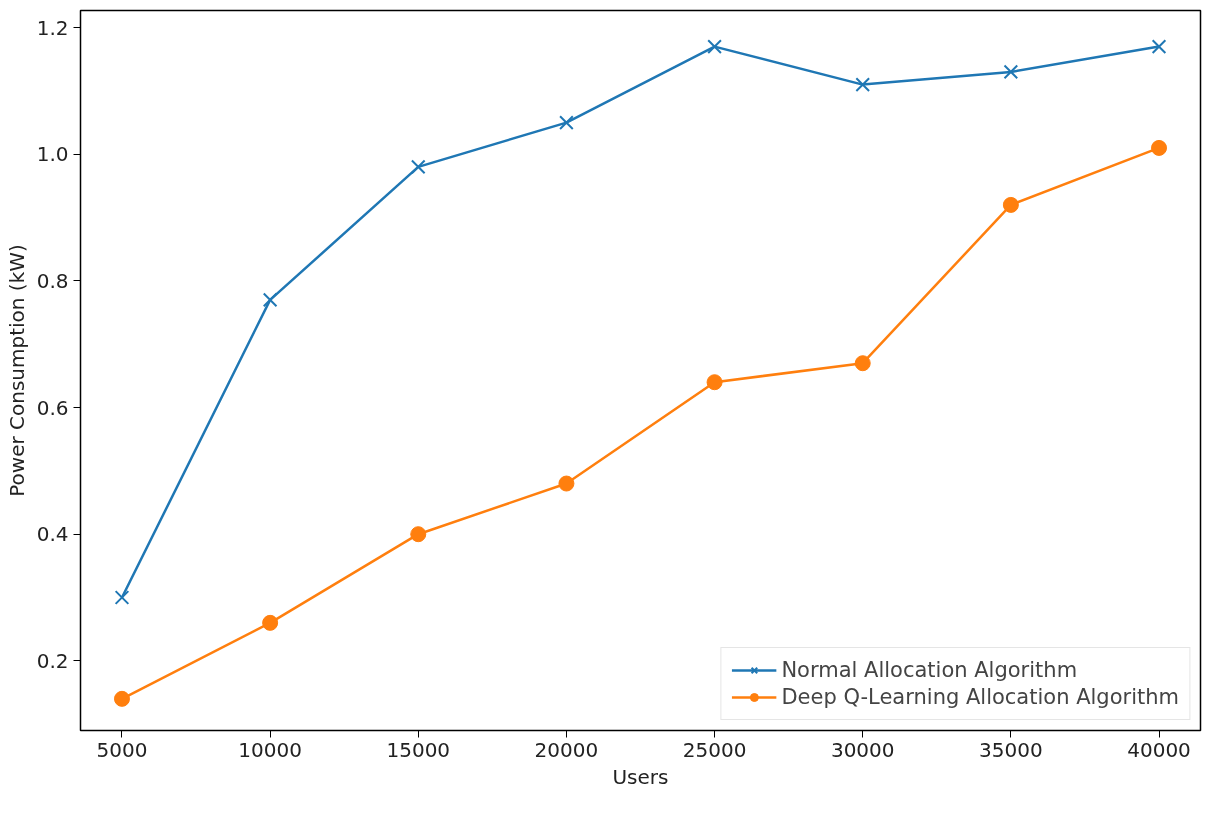 This screenshot has width=1223, height=814. I want to click on legend-label: Normal Allocation Algorithm, so click(929, 670).